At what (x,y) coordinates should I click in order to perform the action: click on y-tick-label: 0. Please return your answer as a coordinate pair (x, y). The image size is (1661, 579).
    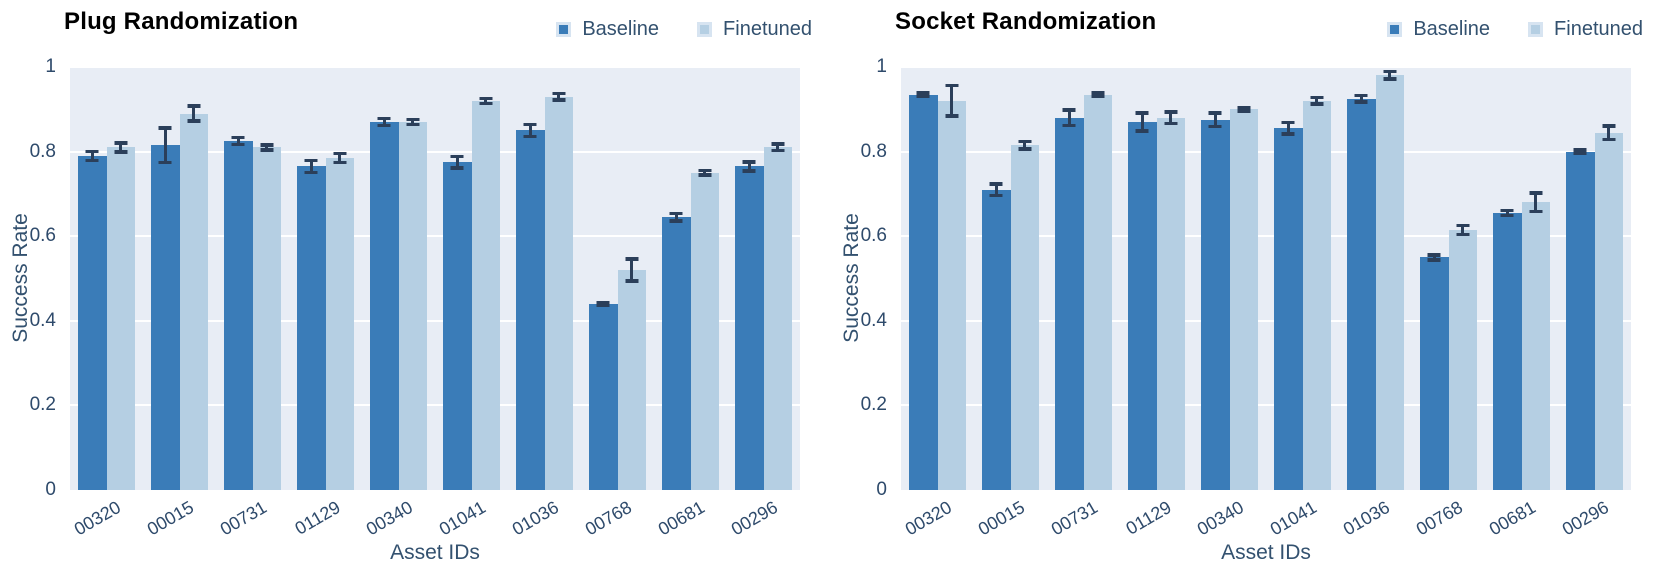
    Looking at the image, I should click on (881, 489).